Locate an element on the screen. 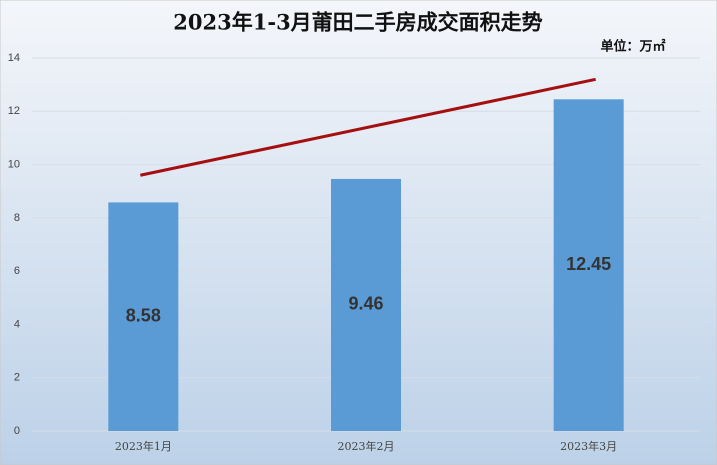  y-tick-label: 2 is located at coordinates (17, 378).